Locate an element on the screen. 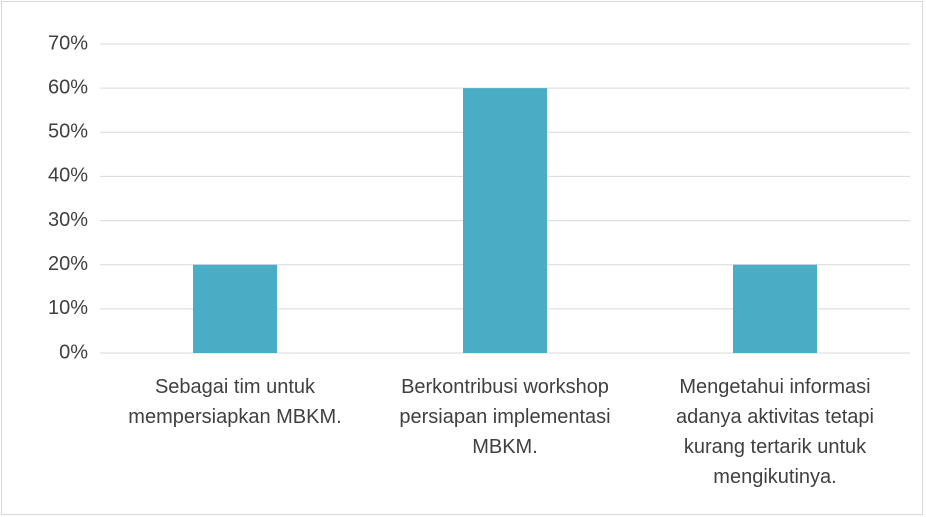  y-tick-label: 20% is located at coordinates (68, 264).